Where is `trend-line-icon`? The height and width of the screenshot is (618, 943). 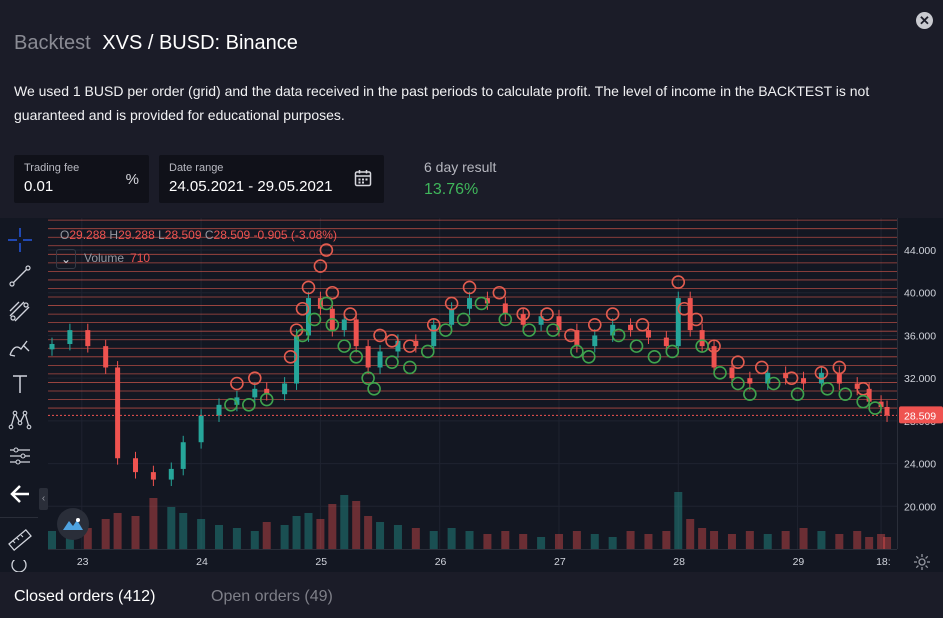 trend-line-icon is located at coordinates (20, 276).